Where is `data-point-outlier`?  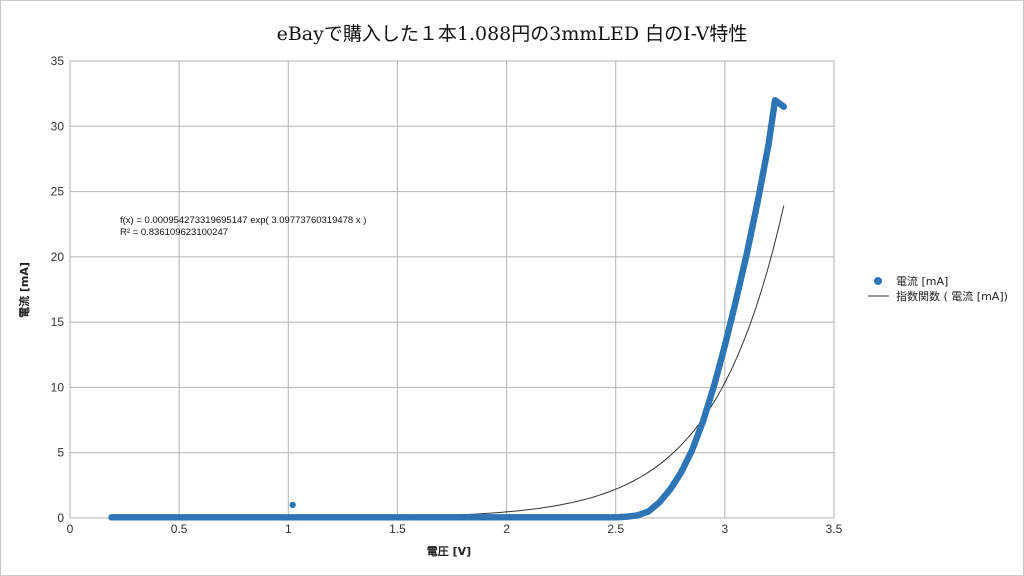
data-point-outlier is located at coordinates (292, 505).